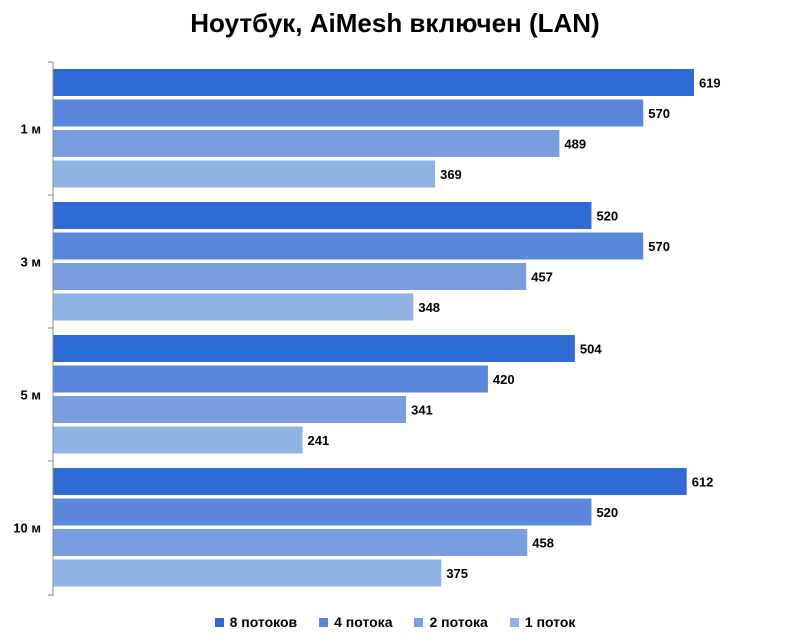 This screenshot has width=790, height=644. Describe the element at coordinates (429, 307) in the screenshot. I see `data-label: 348` at that location.